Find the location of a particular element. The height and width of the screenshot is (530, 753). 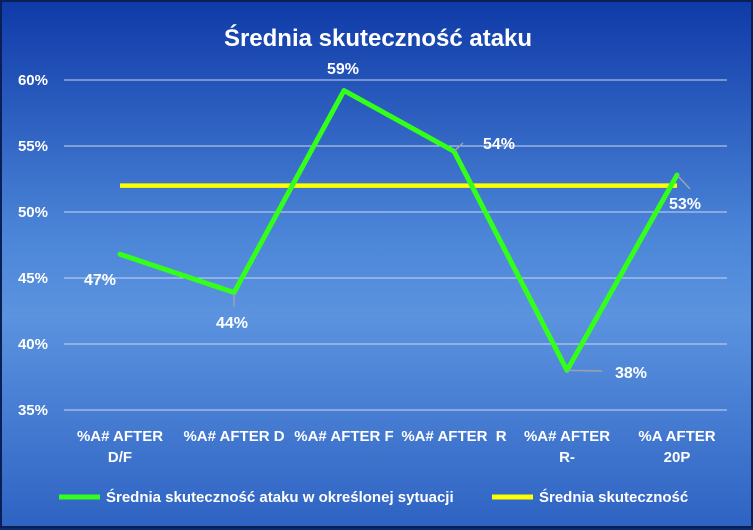

chart-title: Średnia skuteczność ataku is located at coordinates (378, 38).